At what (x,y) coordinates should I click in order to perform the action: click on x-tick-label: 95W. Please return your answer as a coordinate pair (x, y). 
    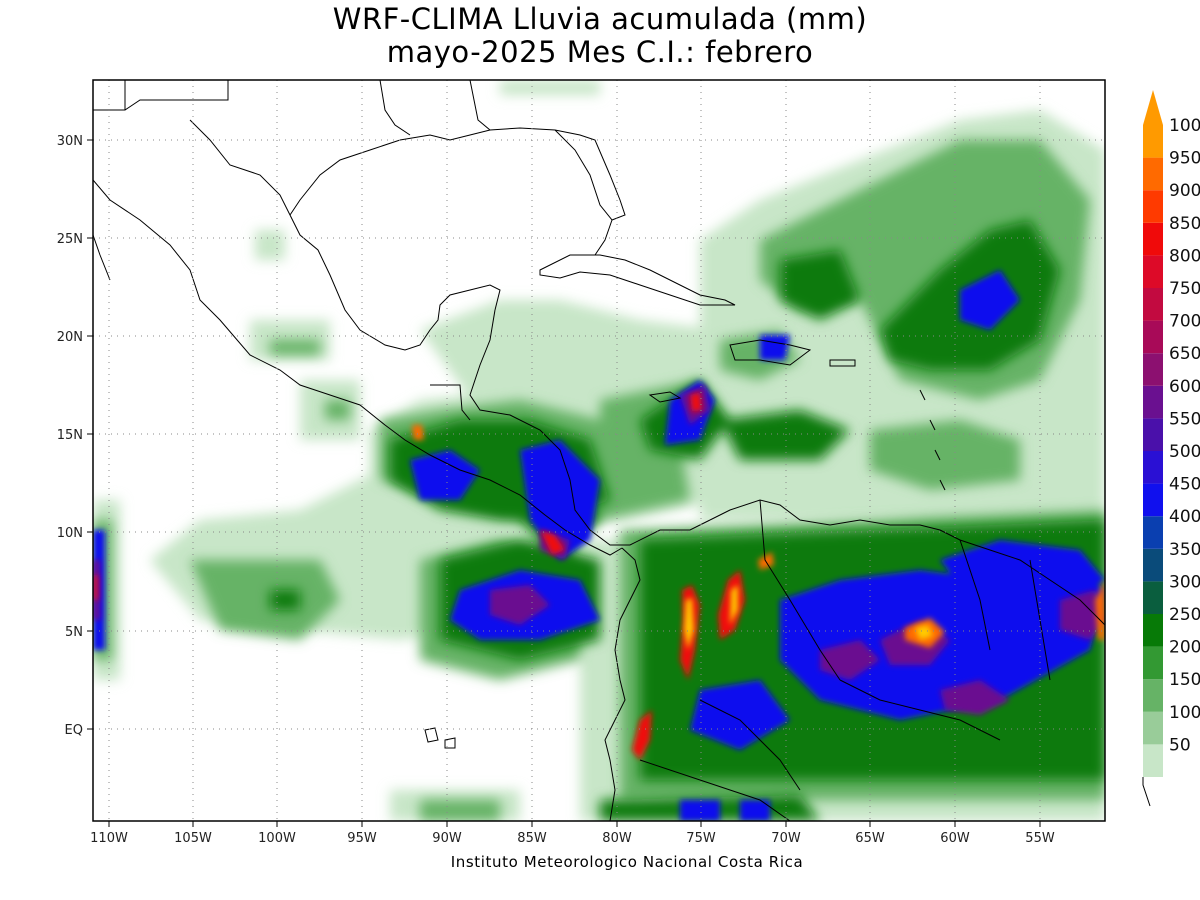
    Looking at the image, I should click on (362, 838).